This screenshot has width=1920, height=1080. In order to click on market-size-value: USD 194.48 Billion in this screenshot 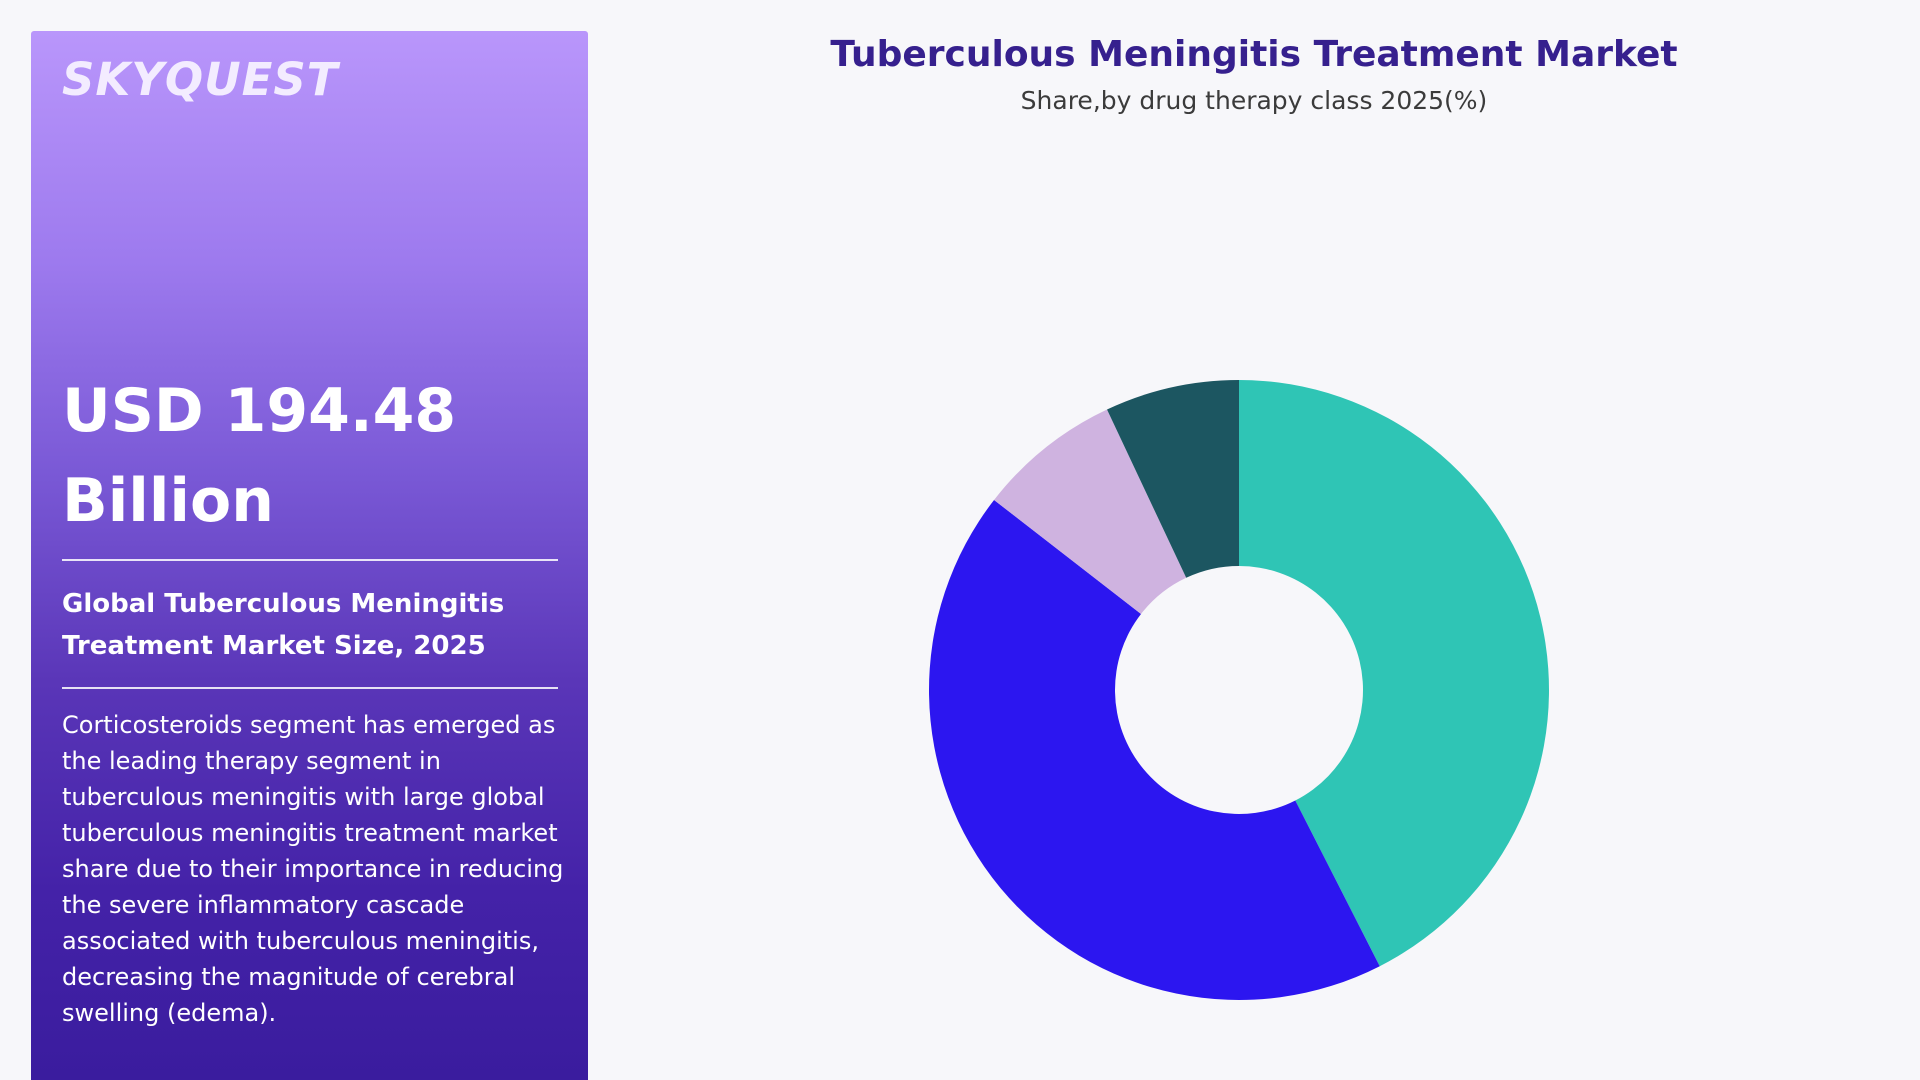, I will do `click(259, 456)`.